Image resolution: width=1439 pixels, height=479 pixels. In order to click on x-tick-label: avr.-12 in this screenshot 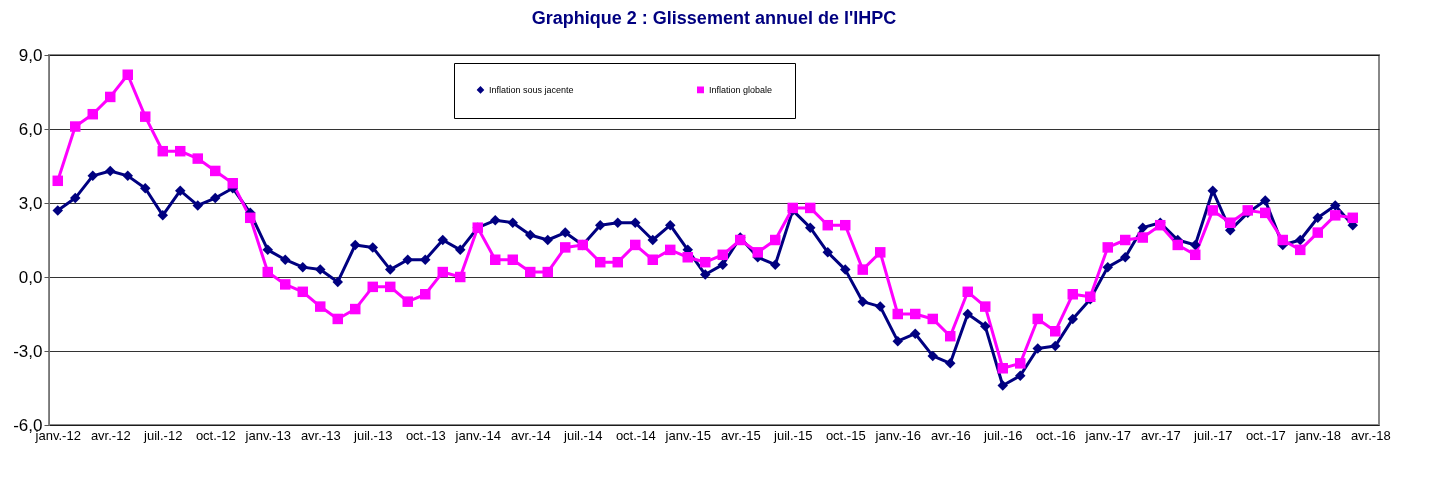, I will do `click(110, 435)`.